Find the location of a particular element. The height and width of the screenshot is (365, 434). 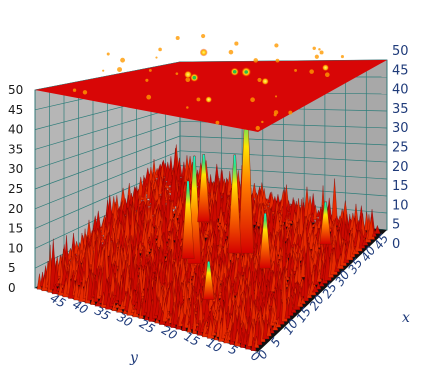

x-axis-label: x is located at coordinates (406, 318).